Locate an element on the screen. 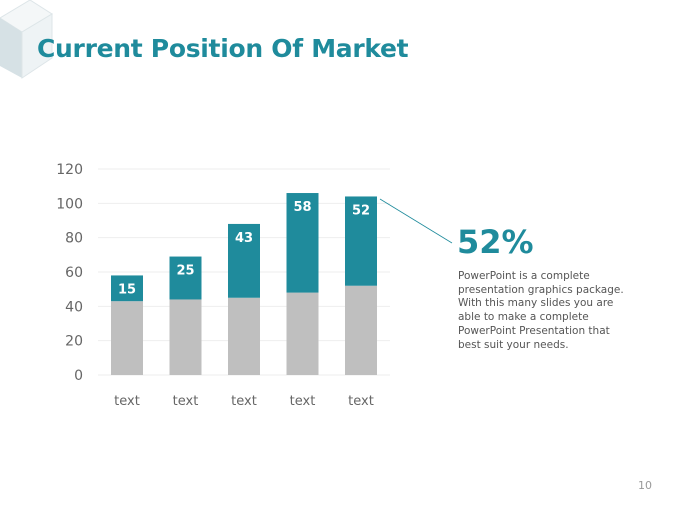  page-number: 10 is located at coordinates (645, 485).